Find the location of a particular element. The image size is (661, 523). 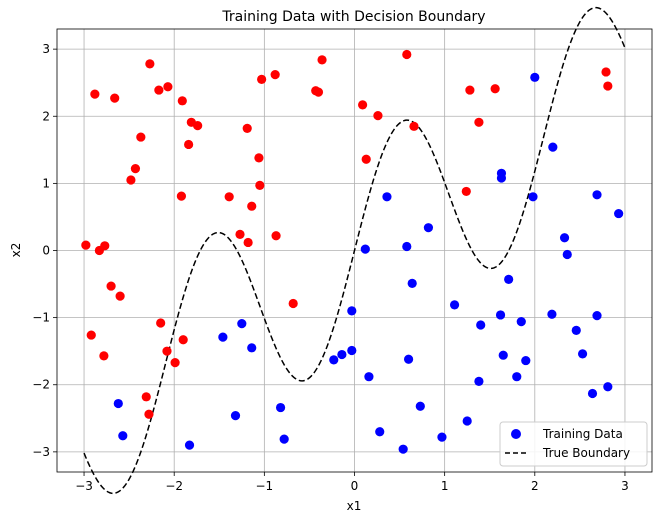

legend-label-true-boundary: True Boundary is located at coordinates (586, 453).